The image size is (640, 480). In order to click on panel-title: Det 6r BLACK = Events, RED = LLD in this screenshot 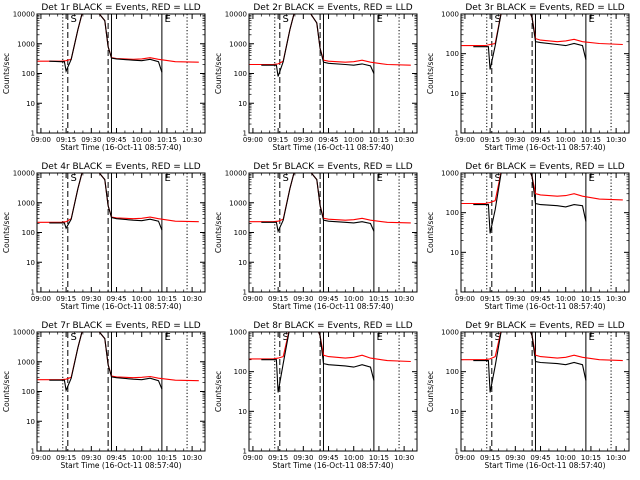, I will do `click(544, 167)`.